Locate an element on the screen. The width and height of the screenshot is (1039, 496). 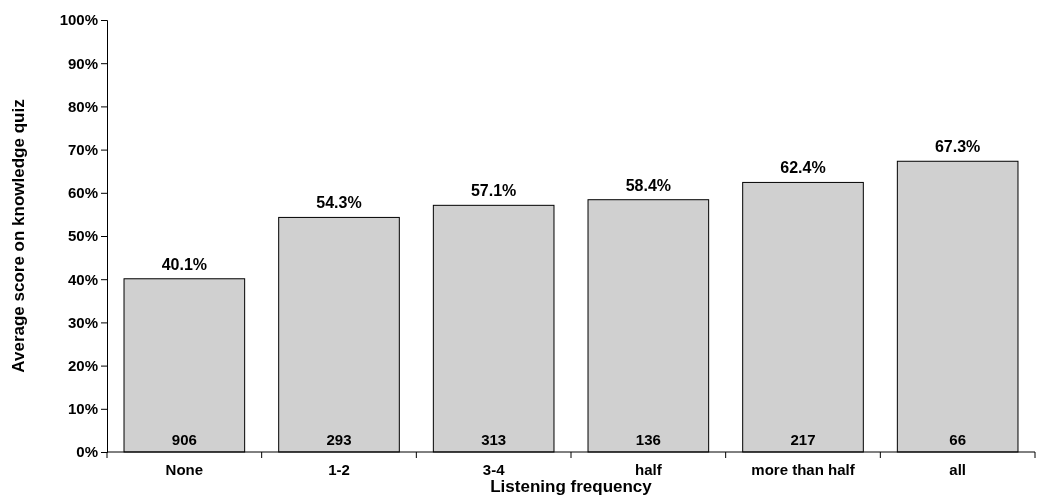
annotation: 293 is located at coordinates (339, 439).